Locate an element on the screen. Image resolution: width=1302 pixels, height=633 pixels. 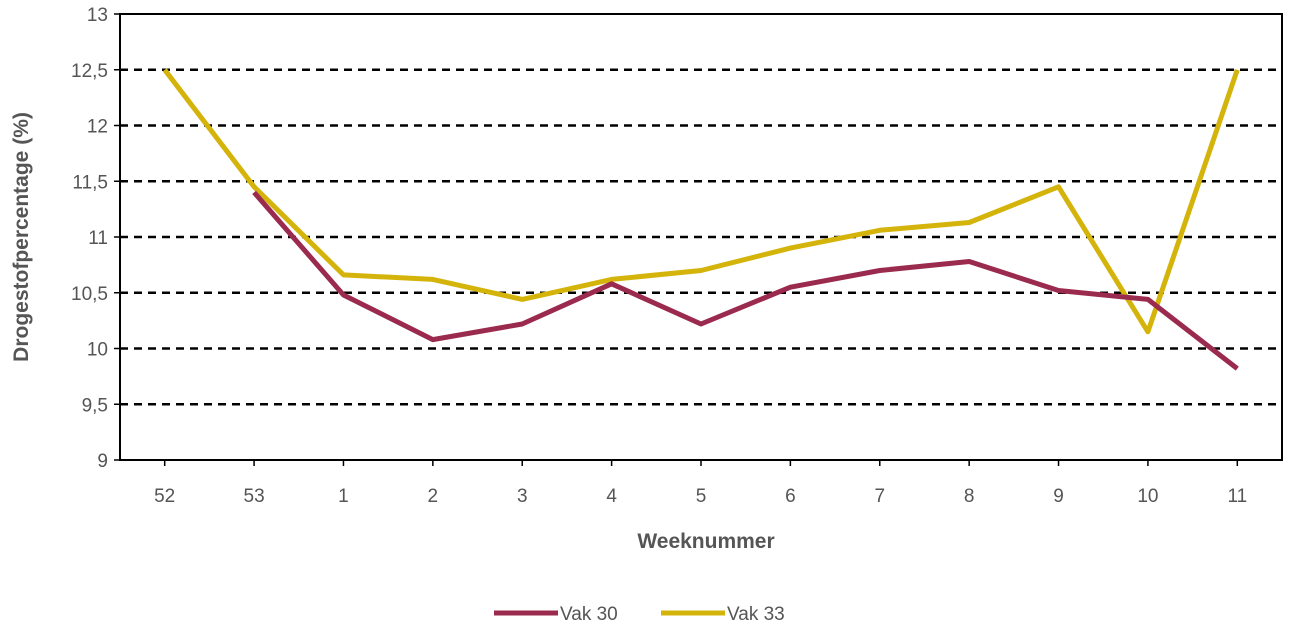
x-tick-label: 9 is located at coordinates (1058, 496).